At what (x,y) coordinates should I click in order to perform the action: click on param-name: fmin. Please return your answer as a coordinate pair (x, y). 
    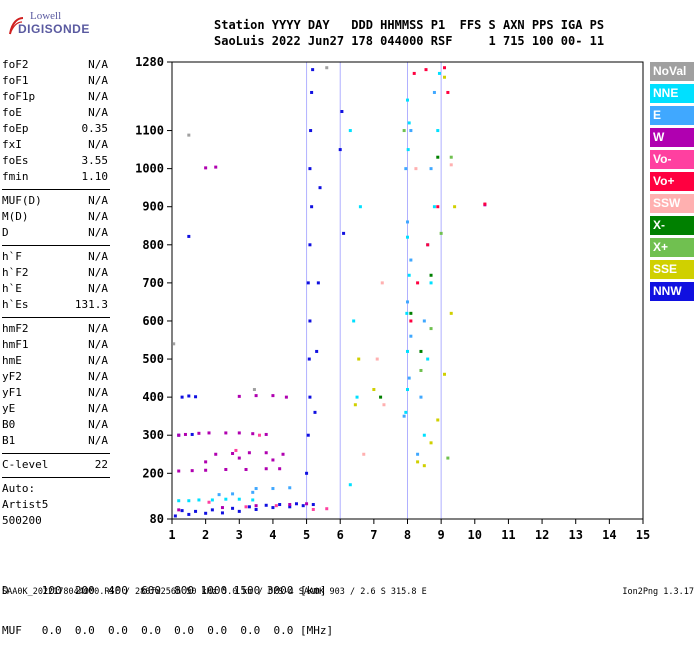
    Looking at the image, I should click on (15, 176).